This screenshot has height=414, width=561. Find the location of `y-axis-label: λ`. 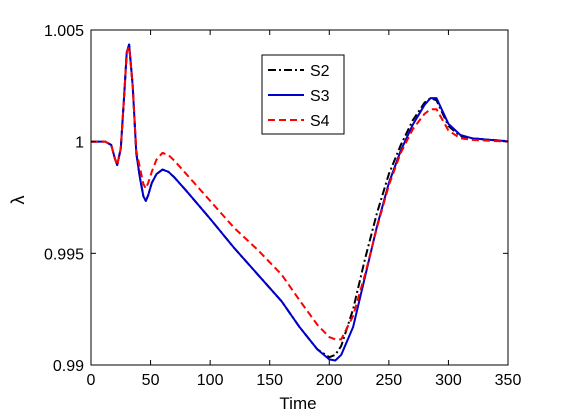

y-axis-label: λ is located at coordinates (18, 200).